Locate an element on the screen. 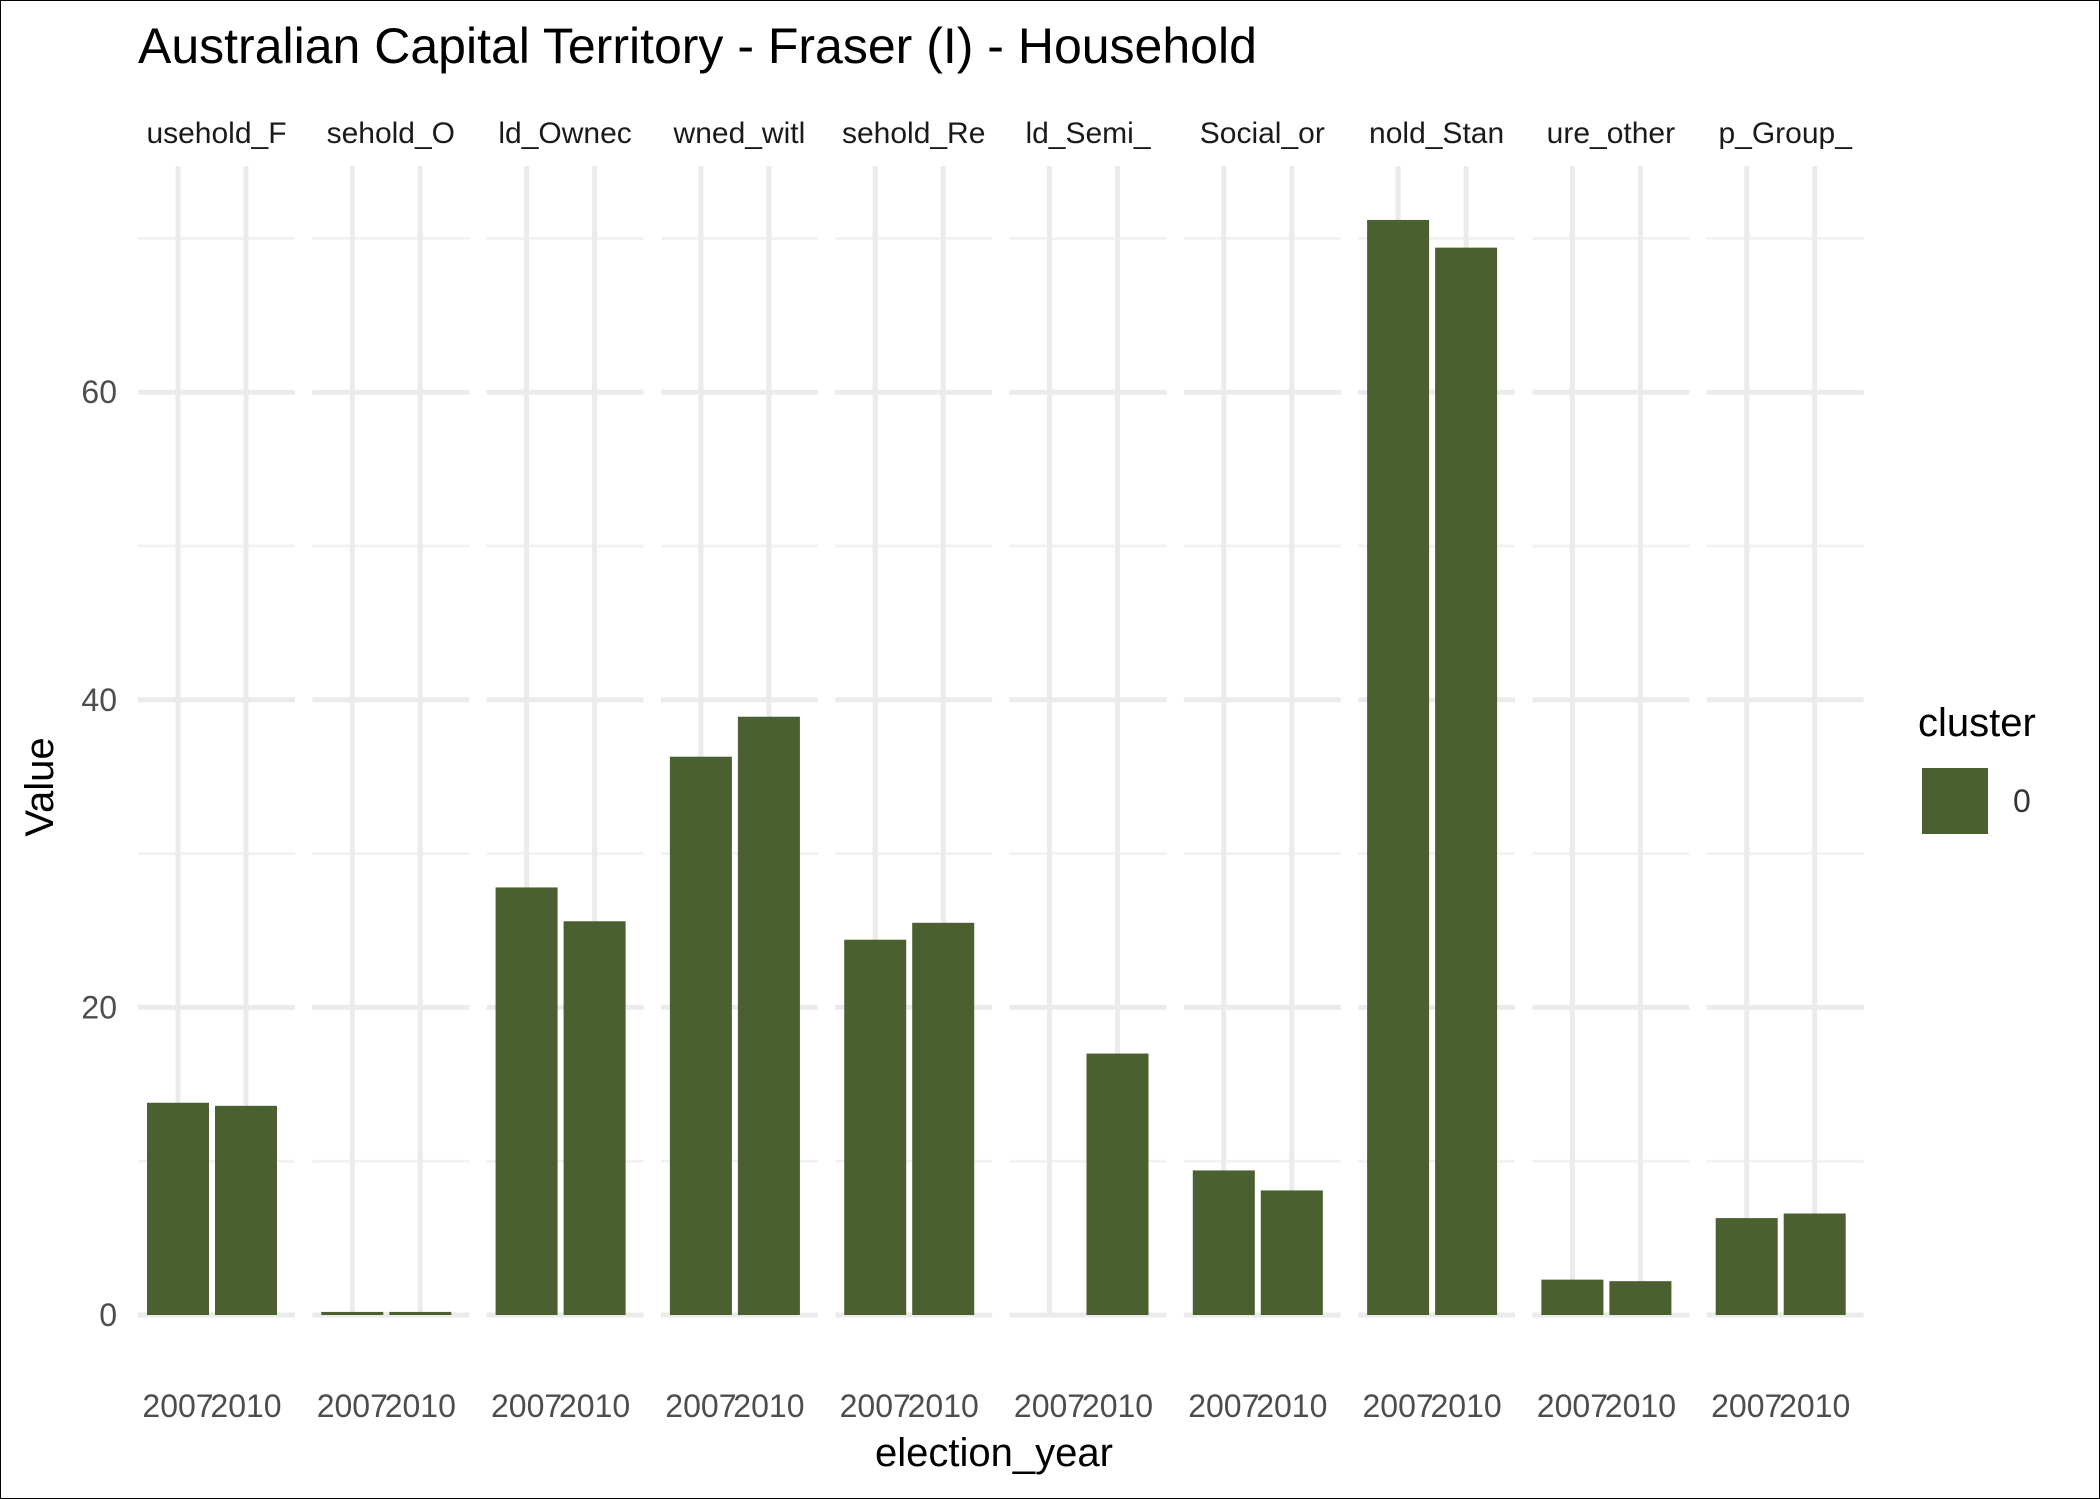  legend: cluster 0 is located at coordinates (1977, 767).